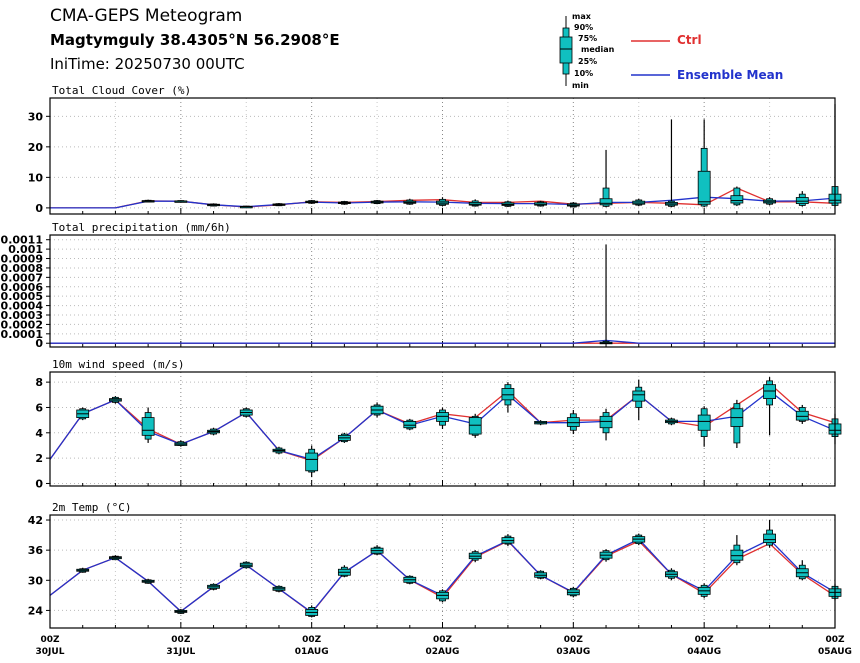  I want to click on y-tick-label: 0.0005, so click(22, 296).